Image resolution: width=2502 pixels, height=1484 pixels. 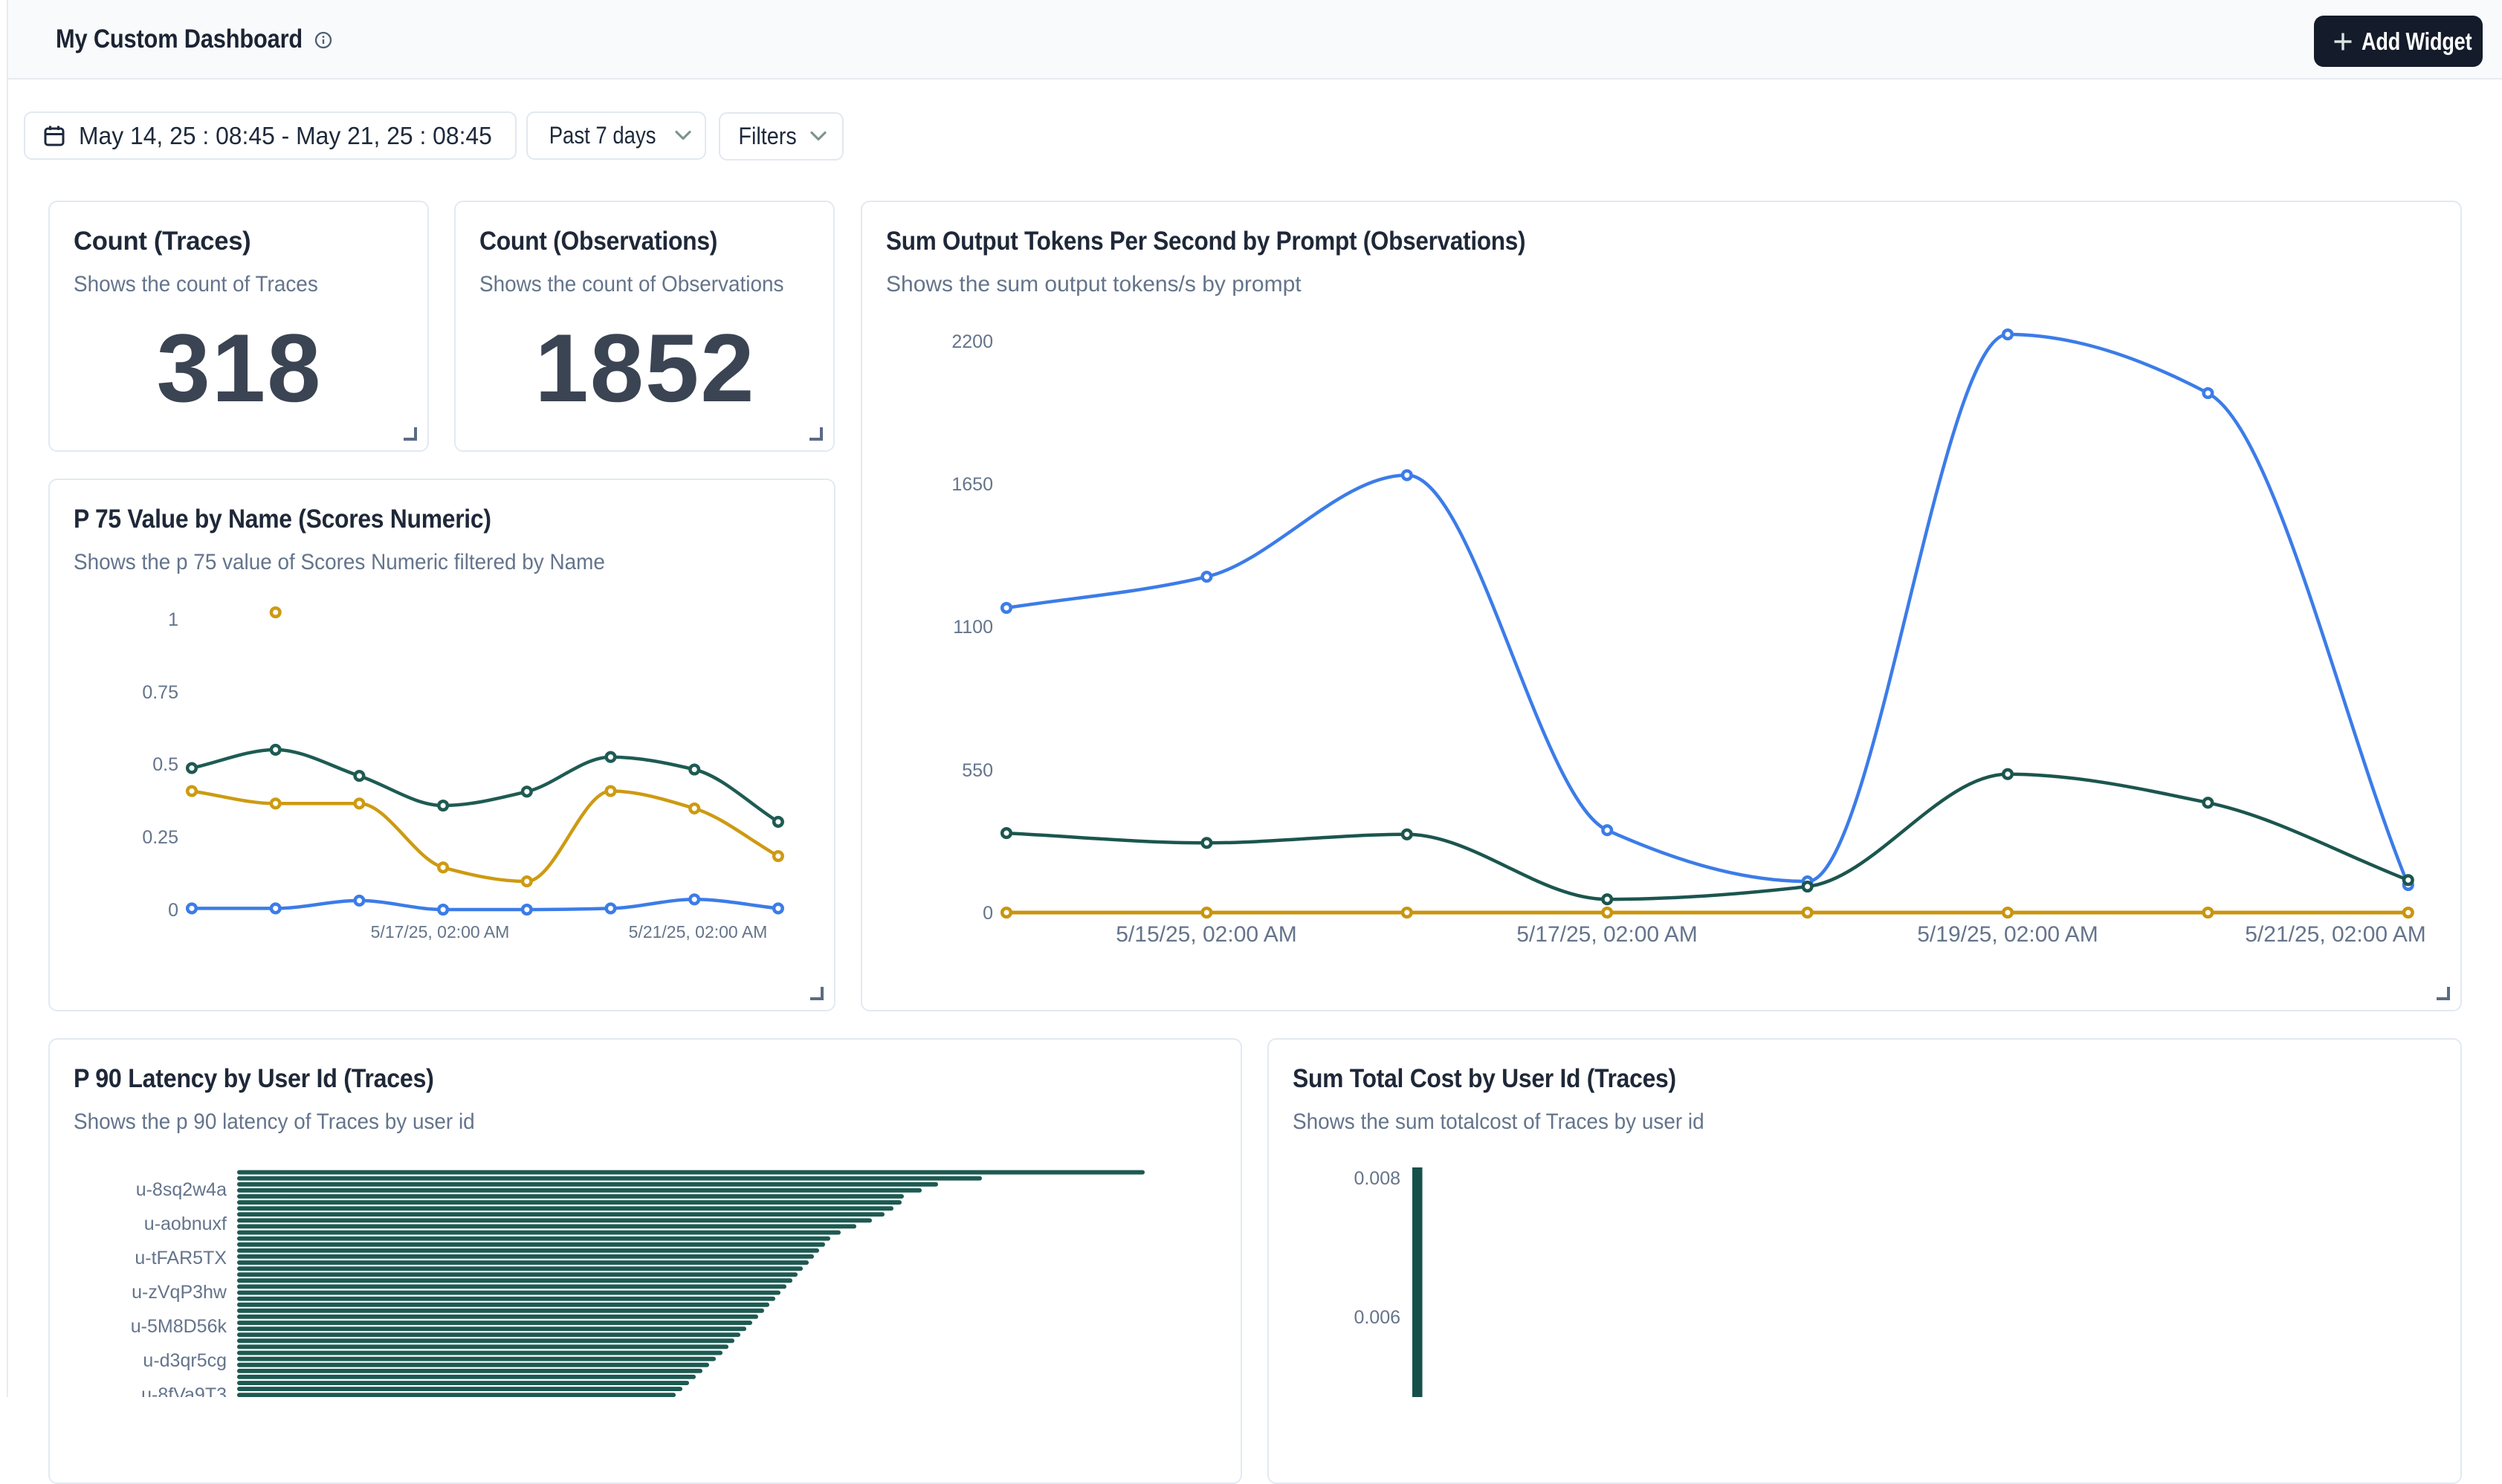 What do you see at coordinates (184, 1391) in the screenshot?
I see `svg-text: u-8fVa9T3` at bounding box center [184, 1391].